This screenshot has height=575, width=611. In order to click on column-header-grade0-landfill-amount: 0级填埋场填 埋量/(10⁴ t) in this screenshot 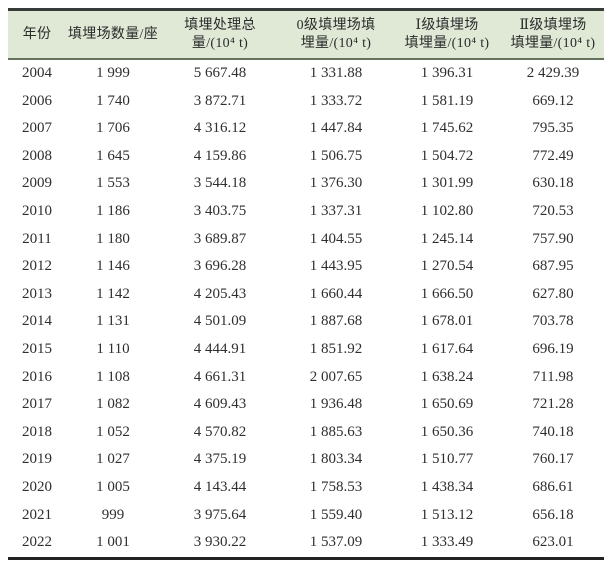, I will do `click(336, 34)`.